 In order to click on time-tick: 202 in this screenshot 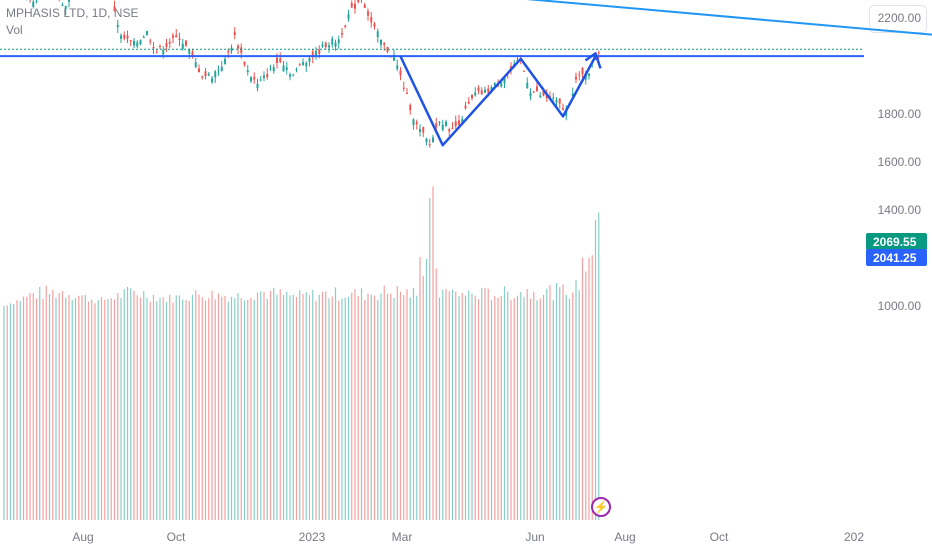, I will do `click(854, 537)`.